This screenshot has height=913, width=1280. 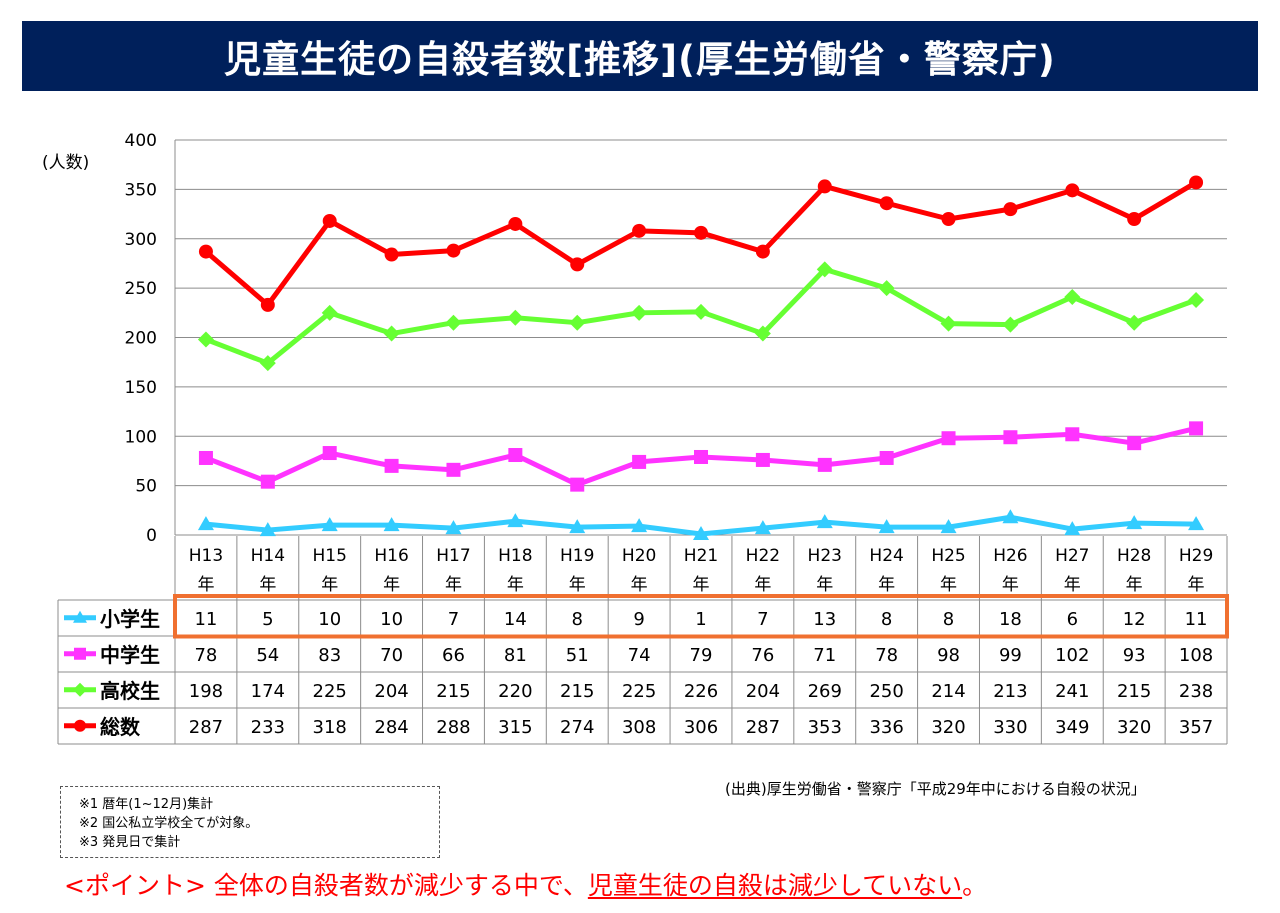 I want to click on data-label: 174, so click(x=268, y=691).